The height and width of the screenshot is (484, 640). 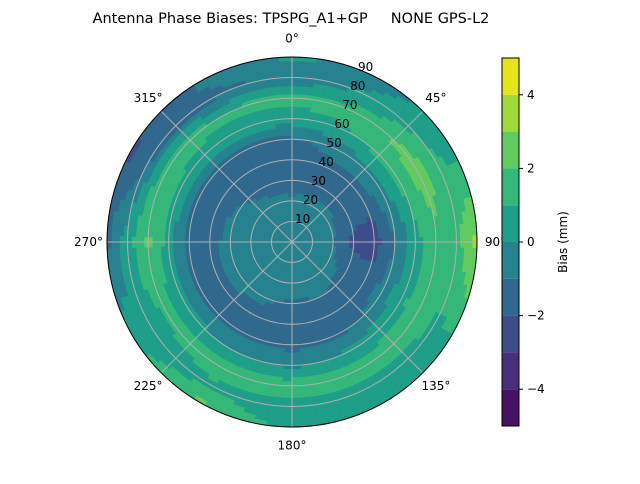 I want to click on angular-tick-label: 180°, so click(x=292, y=446).